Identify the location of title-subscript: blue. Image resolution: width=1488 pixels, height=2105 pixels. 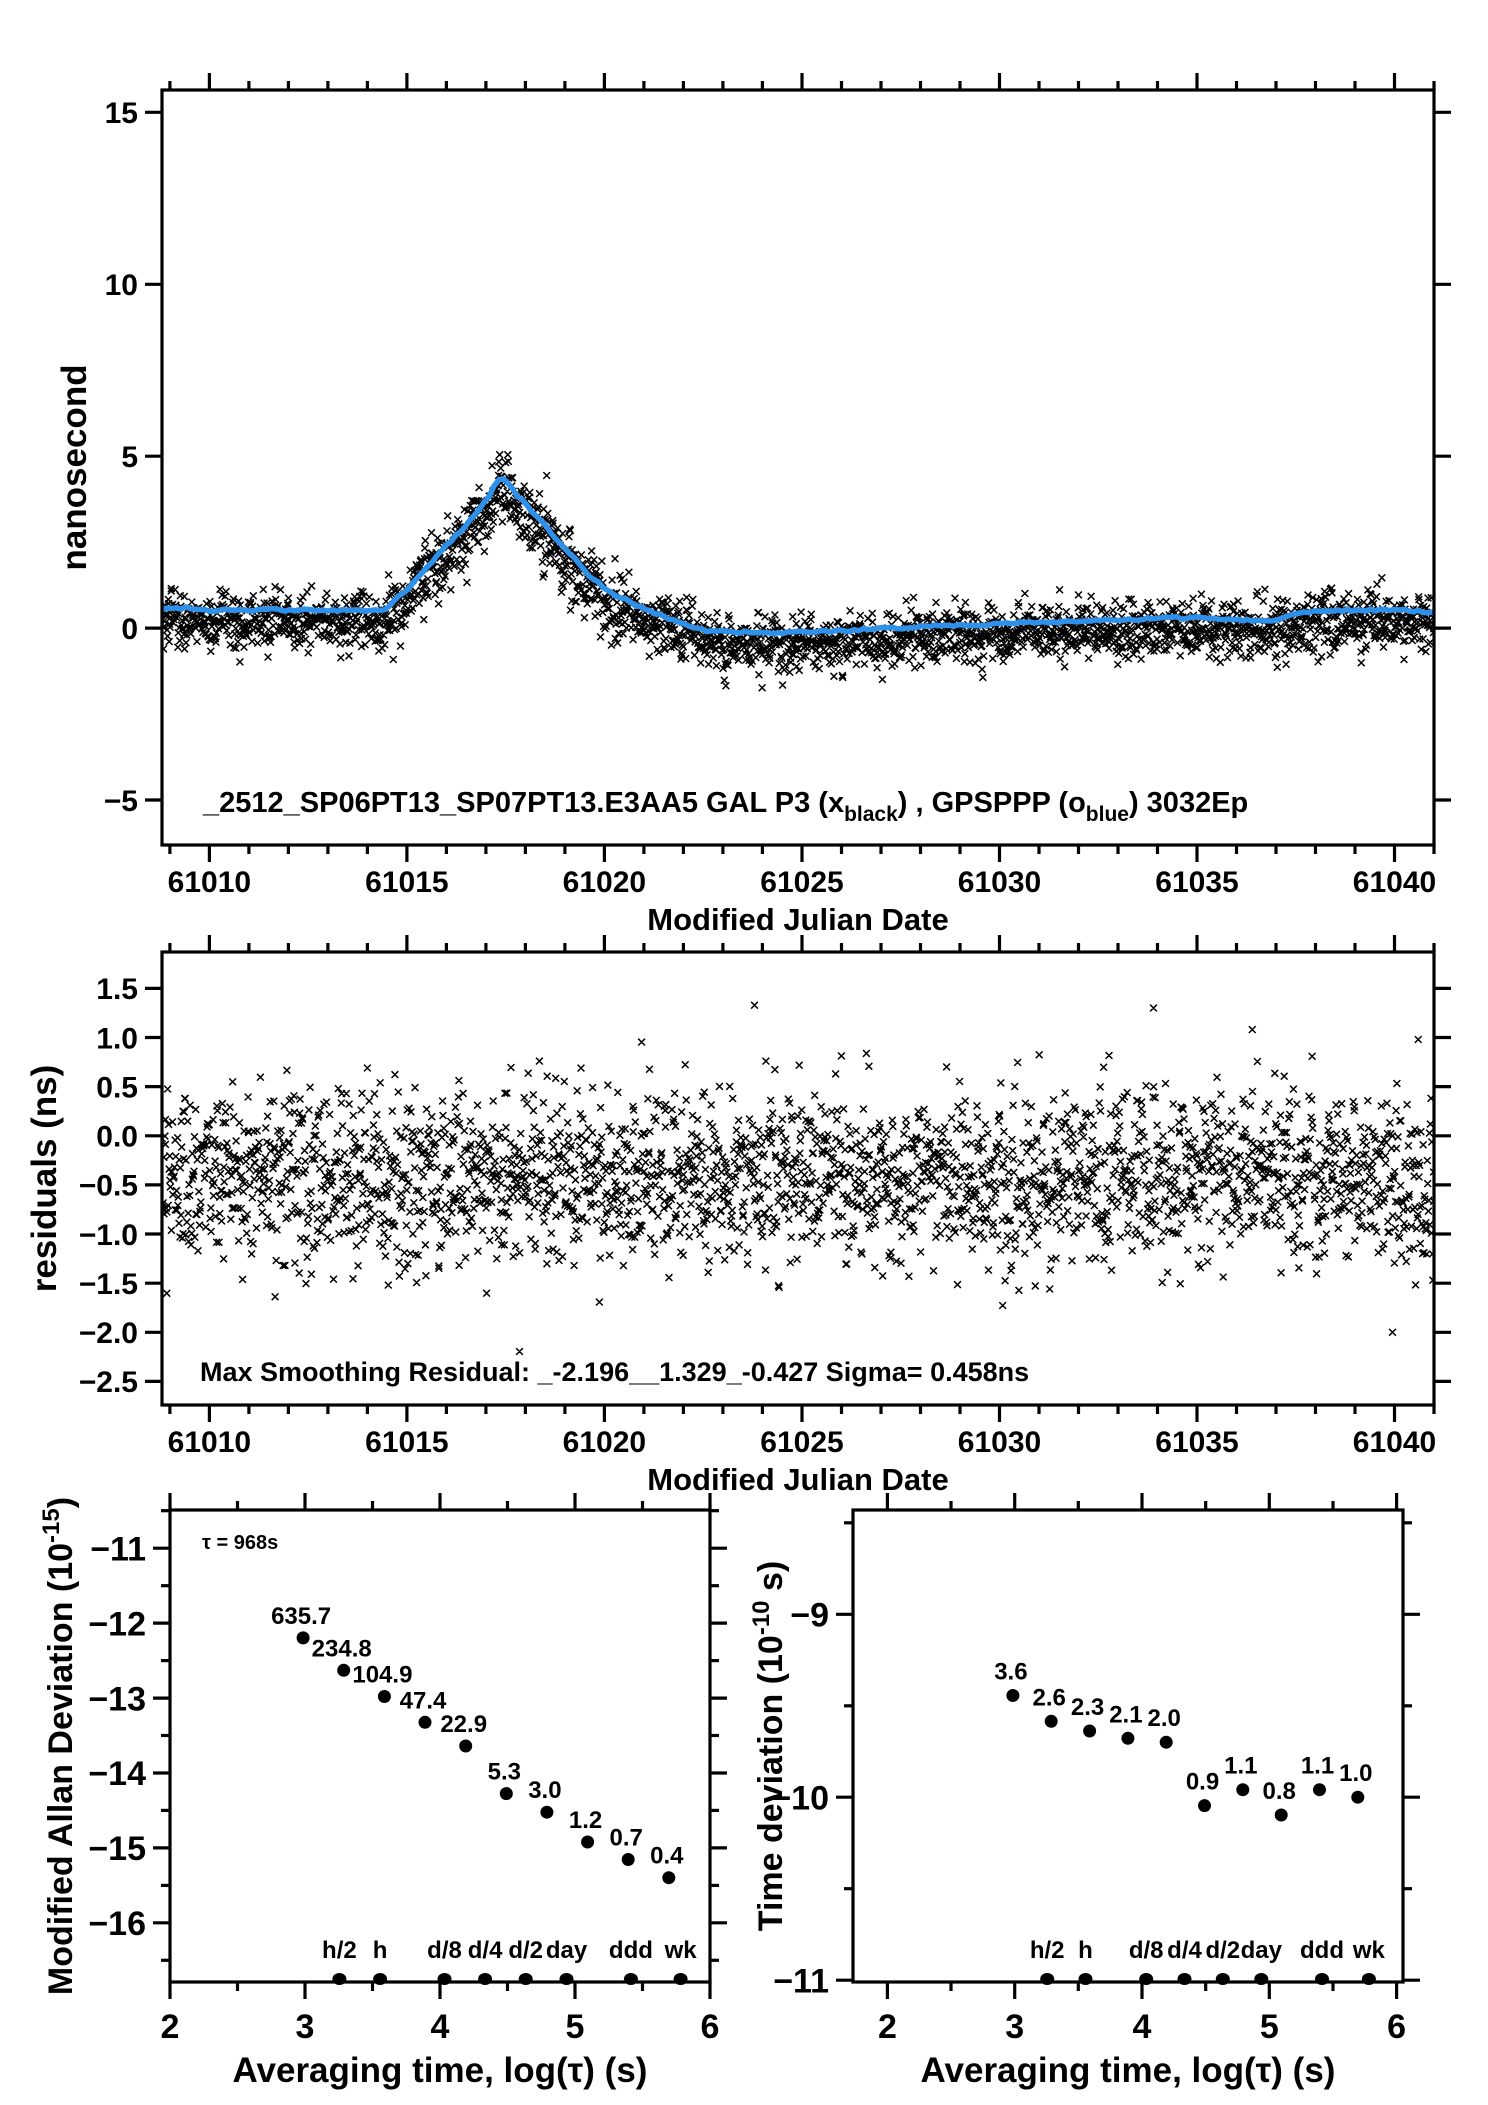
(1107, 814).